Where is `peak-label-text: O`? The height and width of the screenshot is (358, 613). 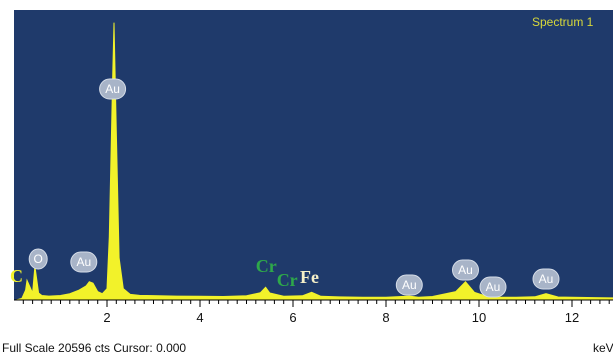 peak-label-text: O is located at coordinates (38, 259).